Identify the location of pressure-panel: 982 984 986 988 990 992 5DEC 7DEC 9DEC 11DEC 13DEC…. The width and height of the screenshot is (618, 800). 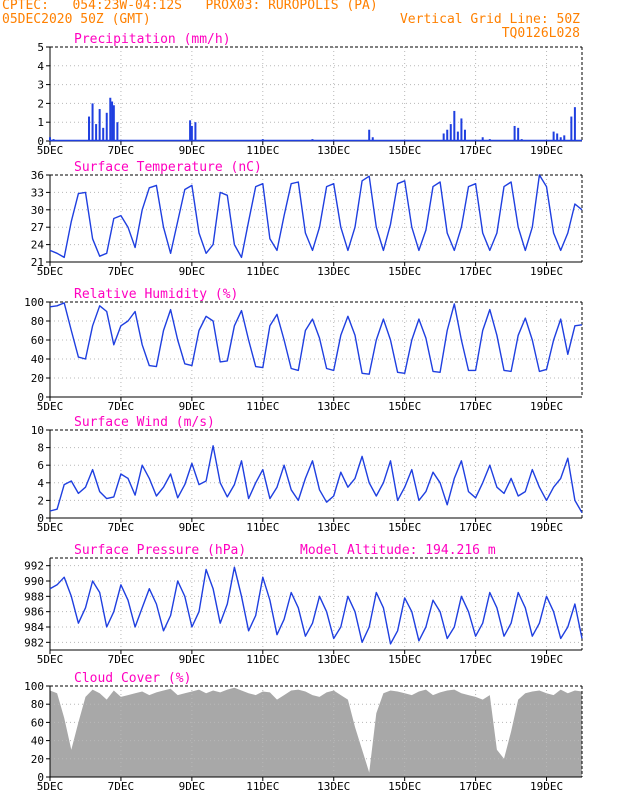
(303, 604).